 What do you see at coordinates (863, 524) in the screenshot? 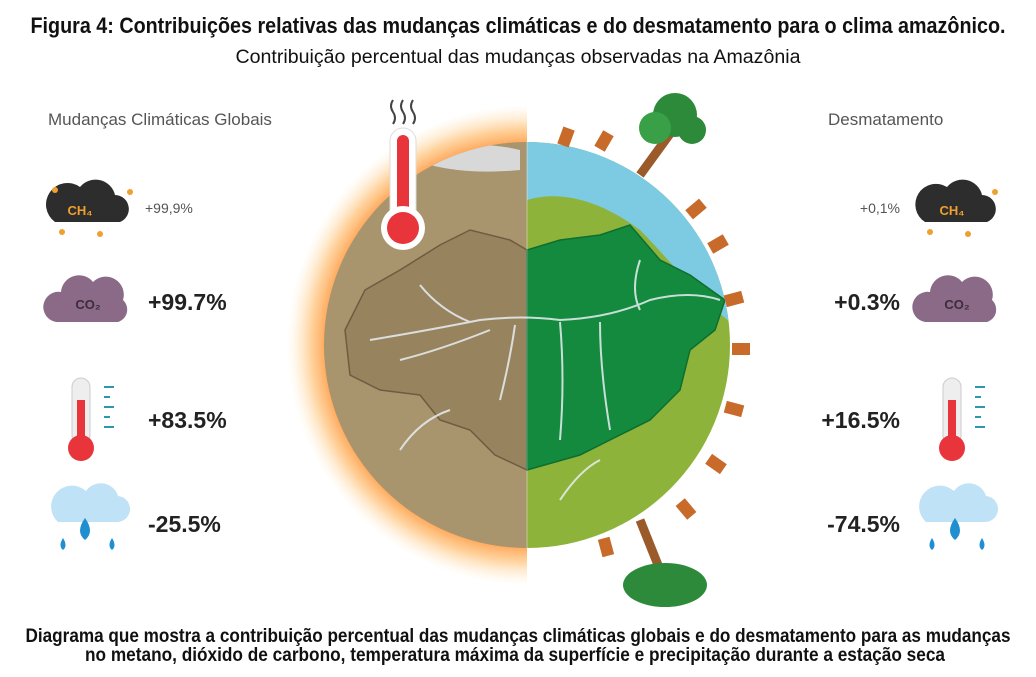
I see `value: -74.5%` at bounding box center [863, 524].